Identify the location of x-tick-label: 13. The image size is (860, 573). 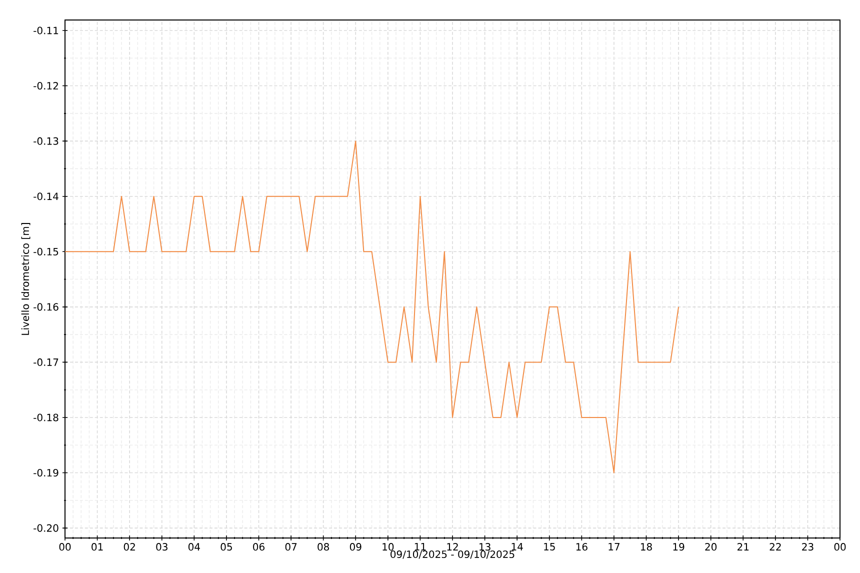
(485, 547).